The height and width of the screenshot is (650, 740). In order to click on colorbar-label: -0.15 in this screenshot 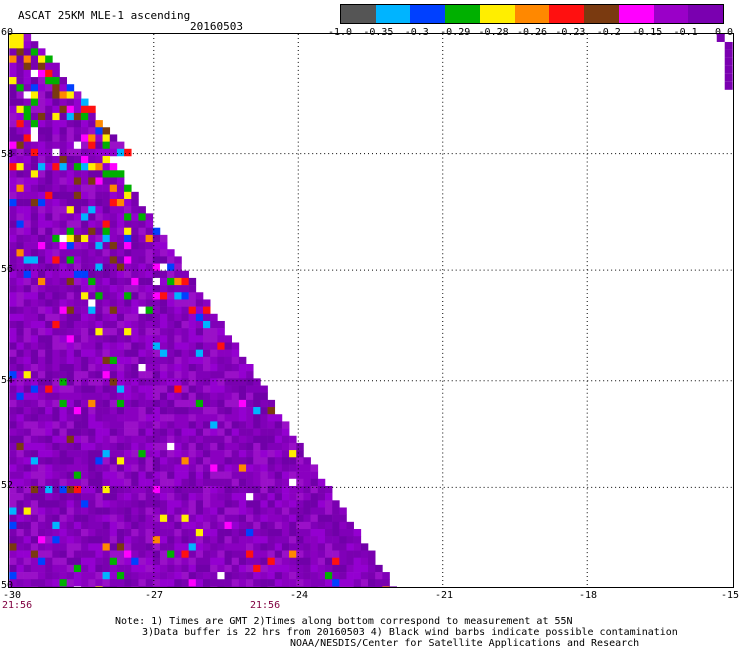, I will do `click(647, 32)`.